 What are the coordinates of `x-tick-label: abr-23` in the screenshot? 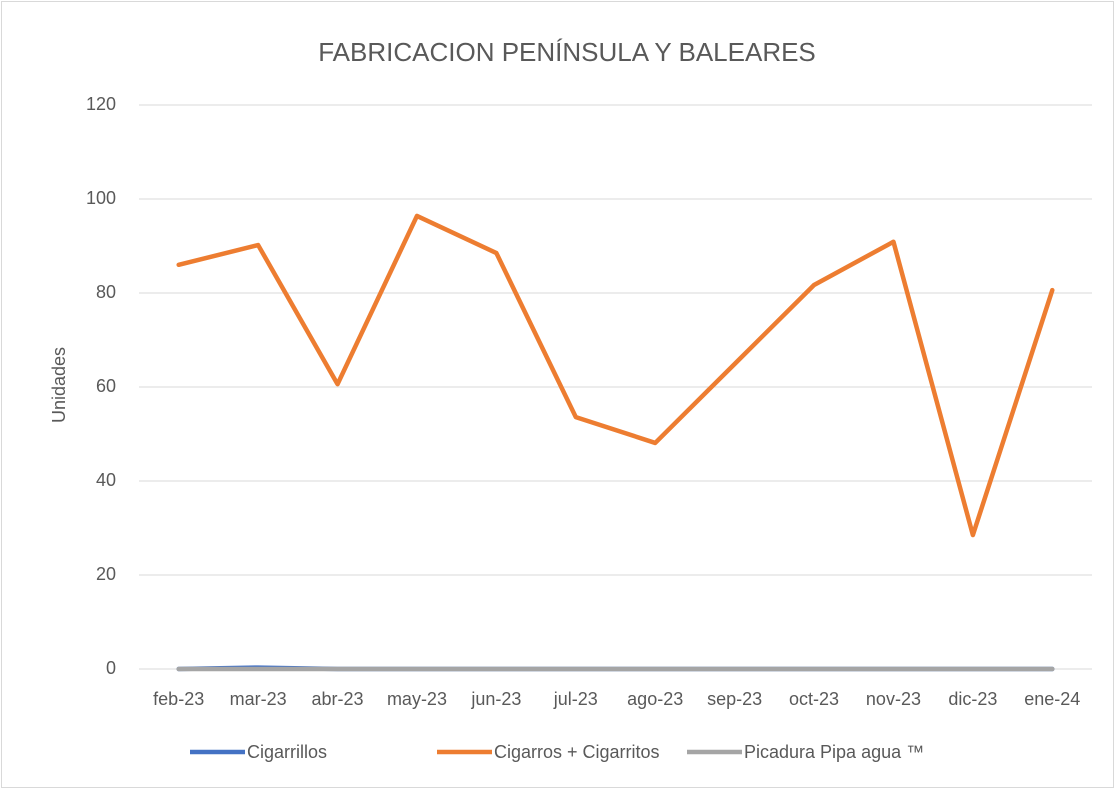 It's located at (338, 699).